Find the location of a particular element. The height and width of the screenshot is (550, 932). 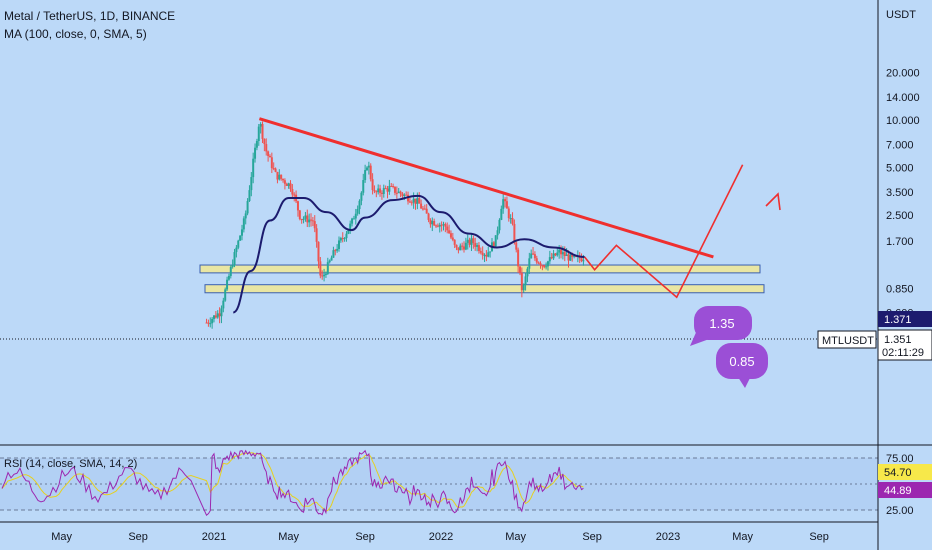

projection-path is located at coordinates (664, 231).